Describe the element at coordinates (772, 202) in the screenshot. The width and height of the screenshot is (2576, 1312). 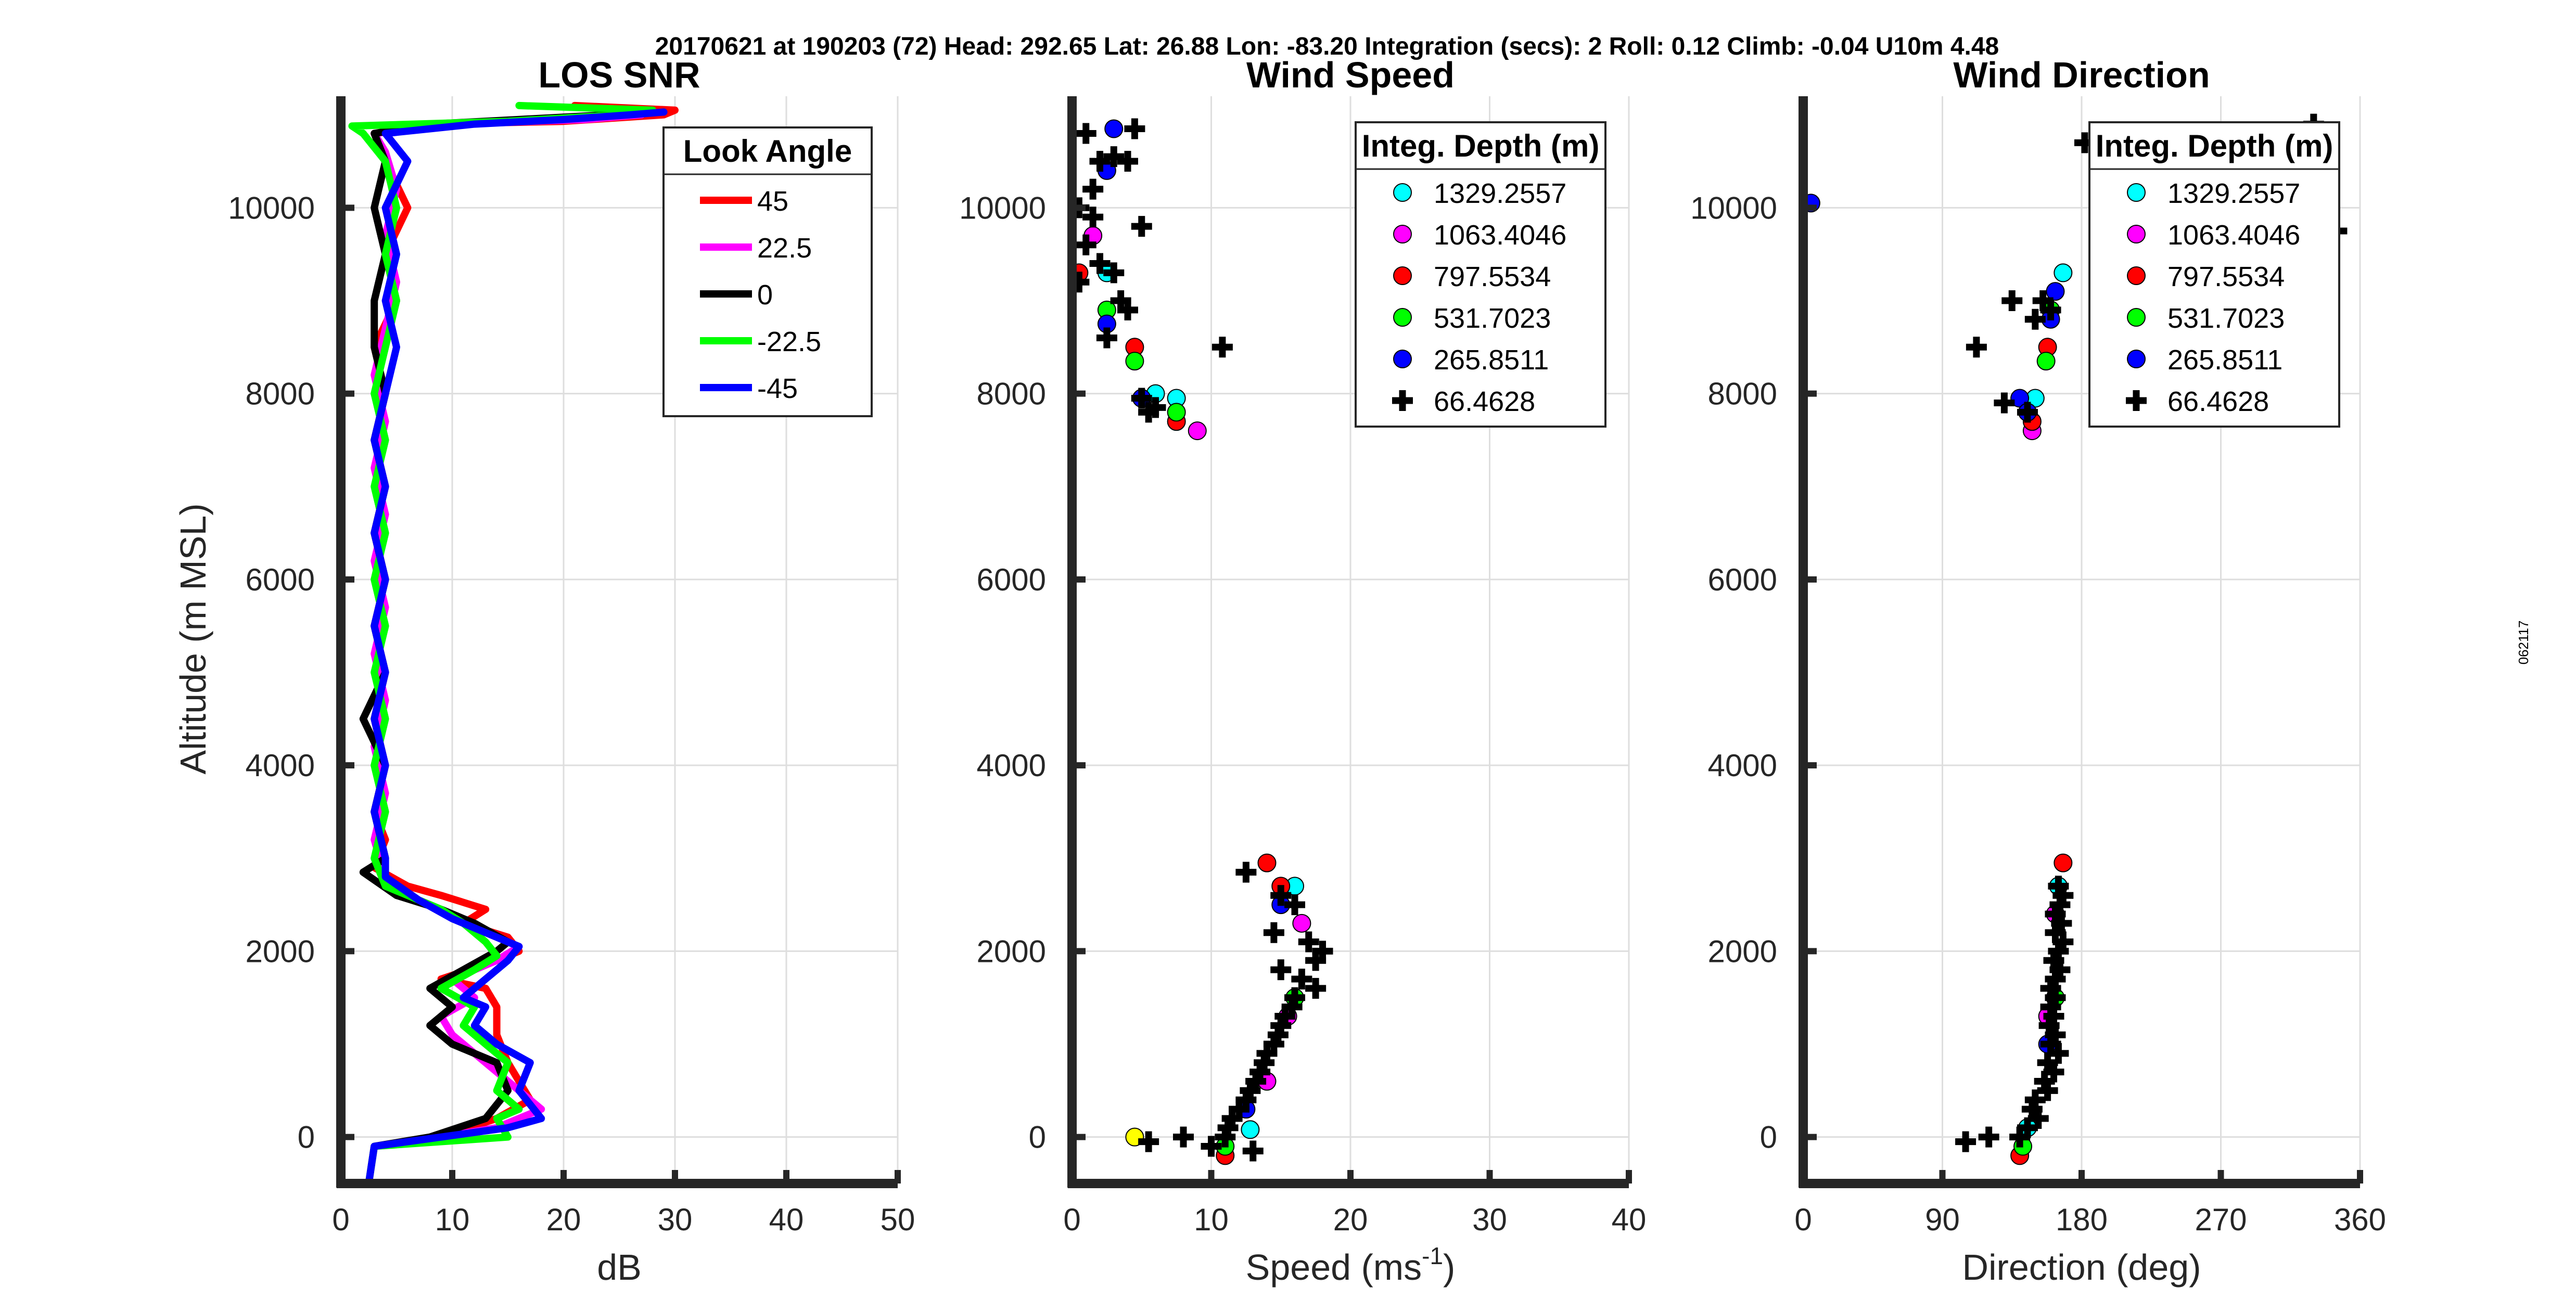
I see `legend-label: 45` at that location.